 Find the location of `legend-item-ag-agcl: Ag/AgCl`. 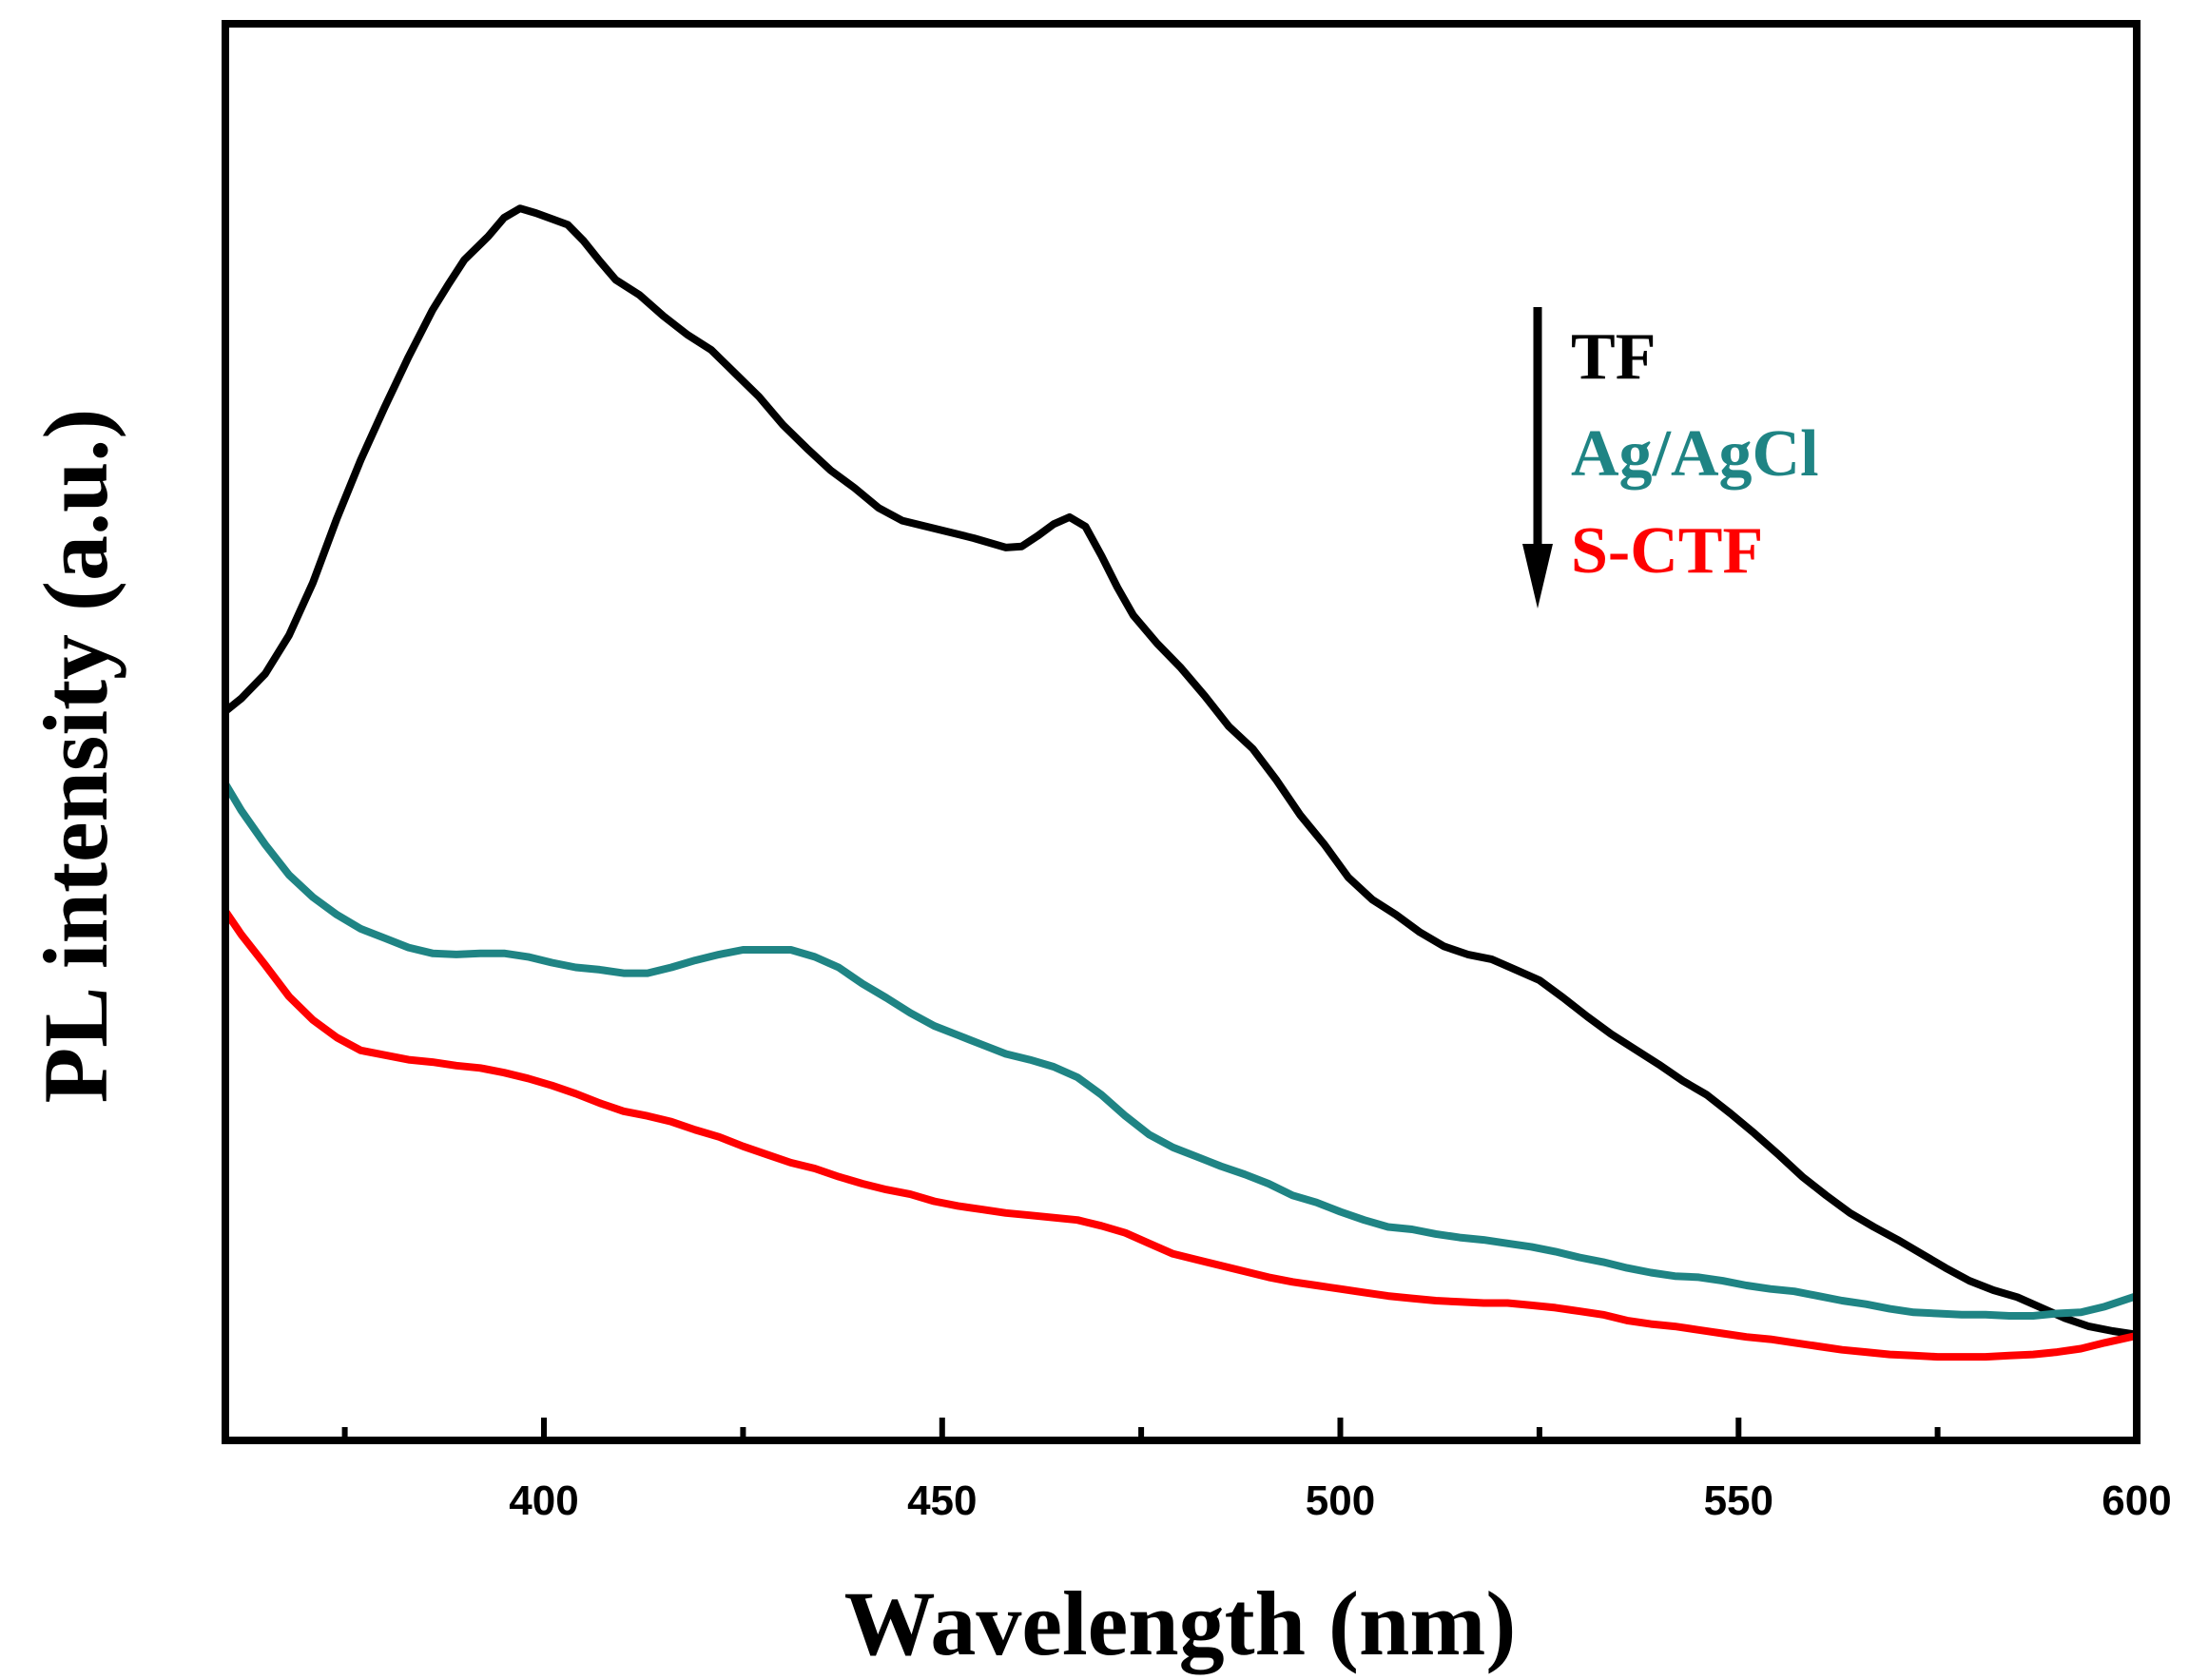

legend-item-ag-agcl: Ag/AgCl is located at coordinates (1695, 454).